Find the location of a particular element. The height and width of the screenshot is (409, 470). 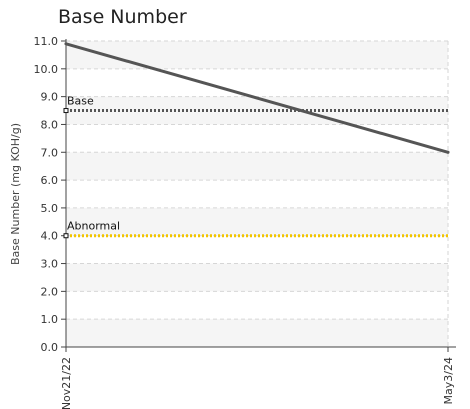

y-tick-label: 6.0 is located at coordinates (50, 180).